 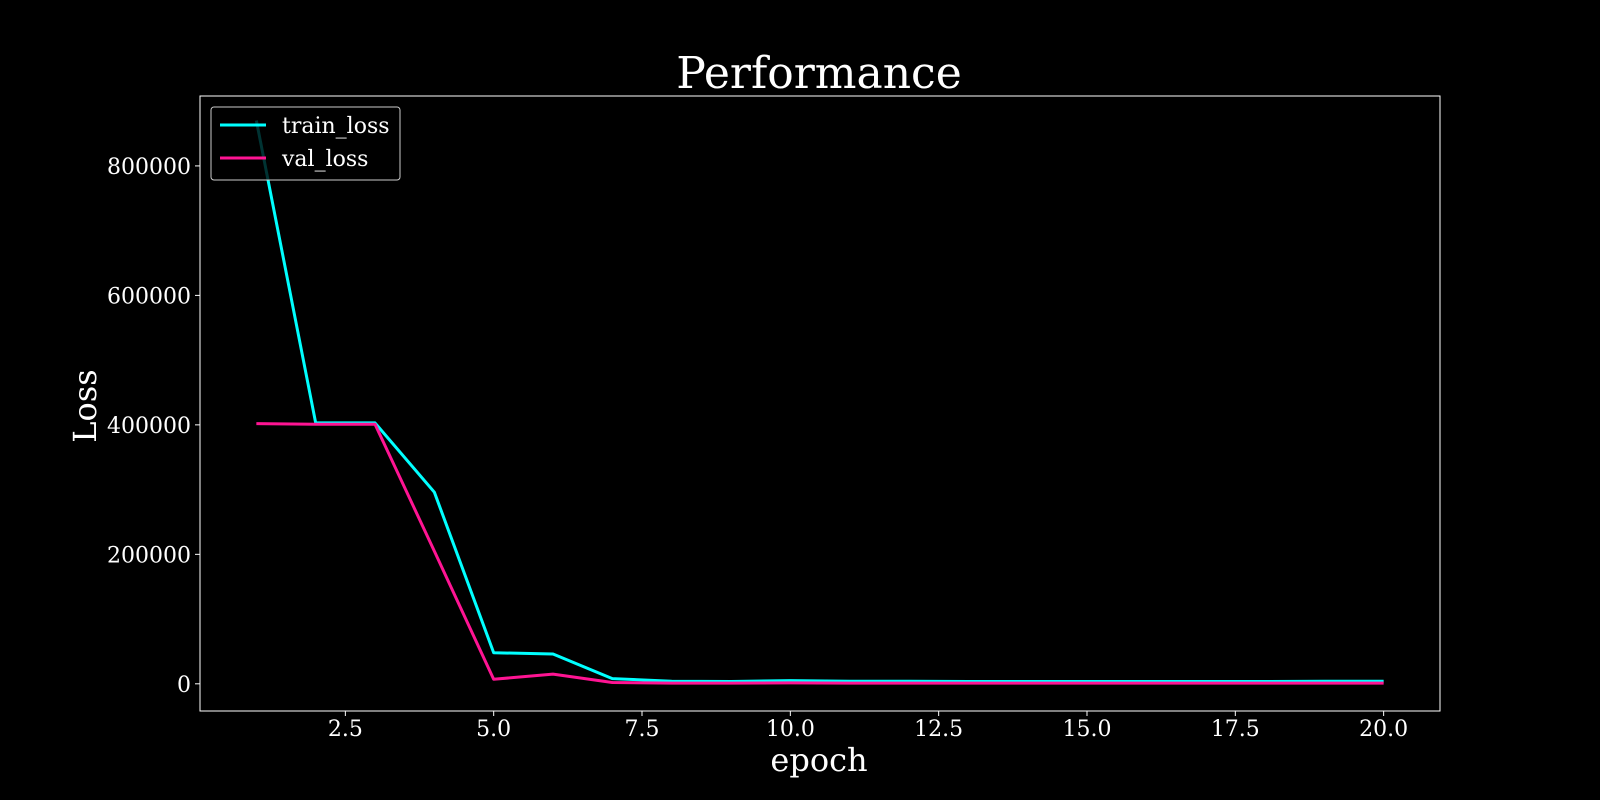 I want to click on y-tick-label: 0, so click(x=184, y=685).